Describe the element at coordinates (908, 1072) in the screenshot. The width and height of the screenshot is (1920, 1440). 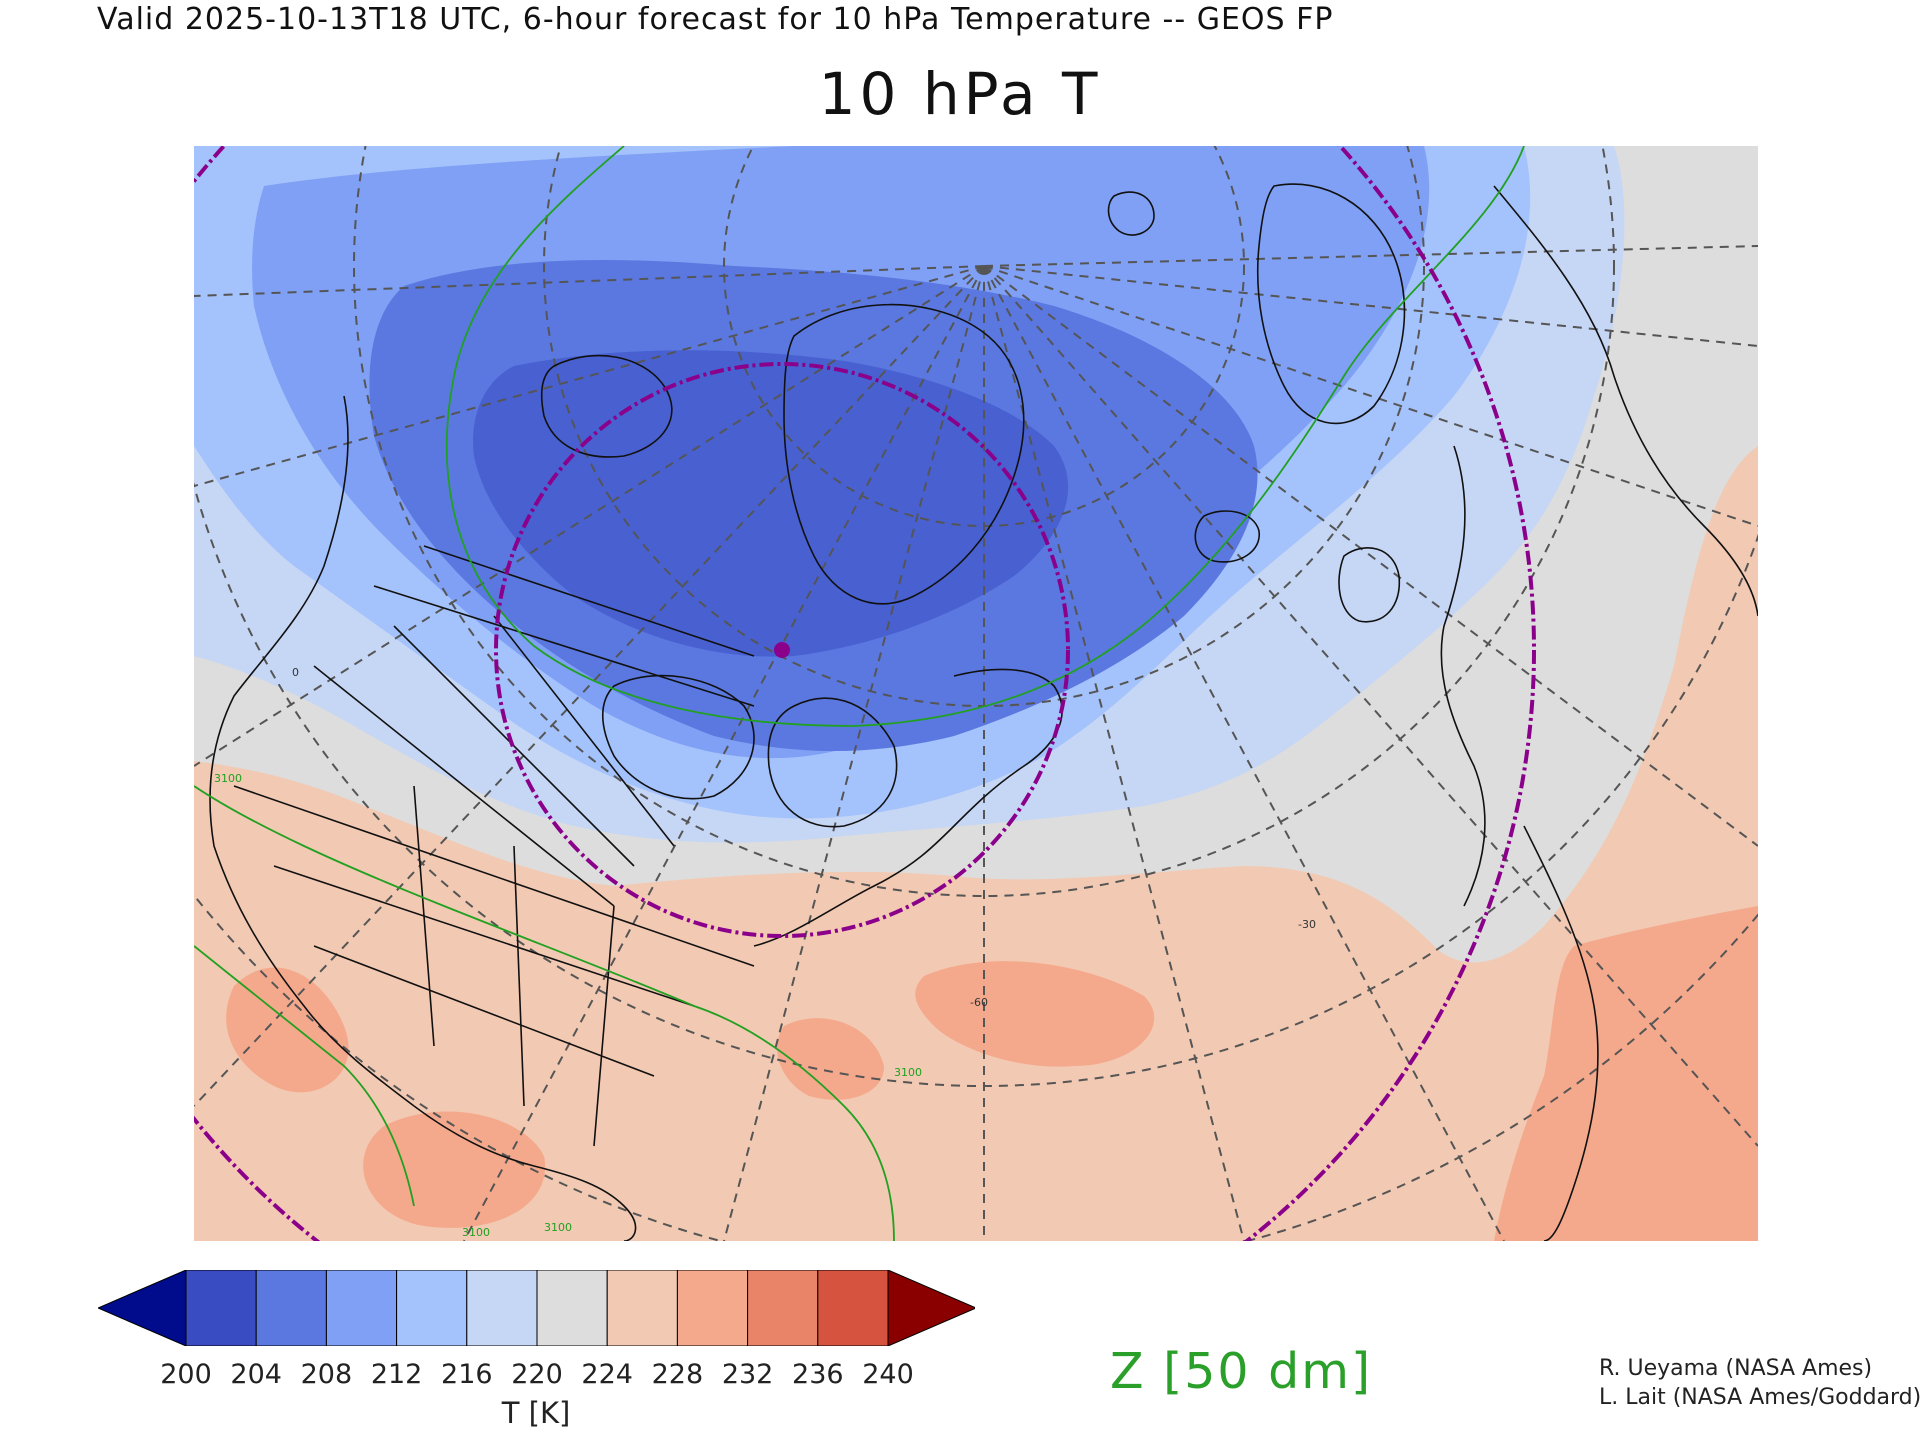
I see `contour-label-2: 3100` at that location.